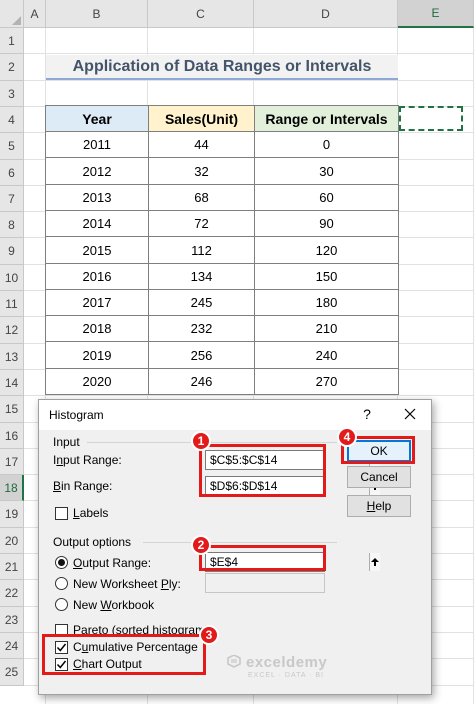 The height and width of the screenshot is (704, 474). I want to click on table-cell-range: 240, so click(326, 355).